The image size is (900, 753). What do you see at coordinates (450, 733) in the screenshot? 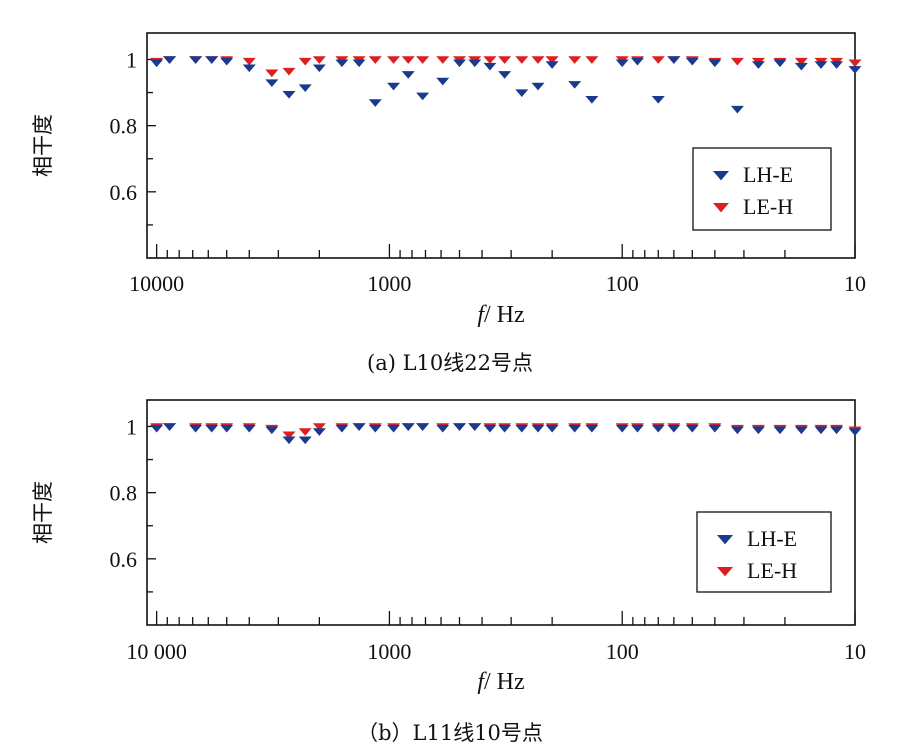
I see `chart-caption: （b）L11线10号点` at bounding box center [450, 733].